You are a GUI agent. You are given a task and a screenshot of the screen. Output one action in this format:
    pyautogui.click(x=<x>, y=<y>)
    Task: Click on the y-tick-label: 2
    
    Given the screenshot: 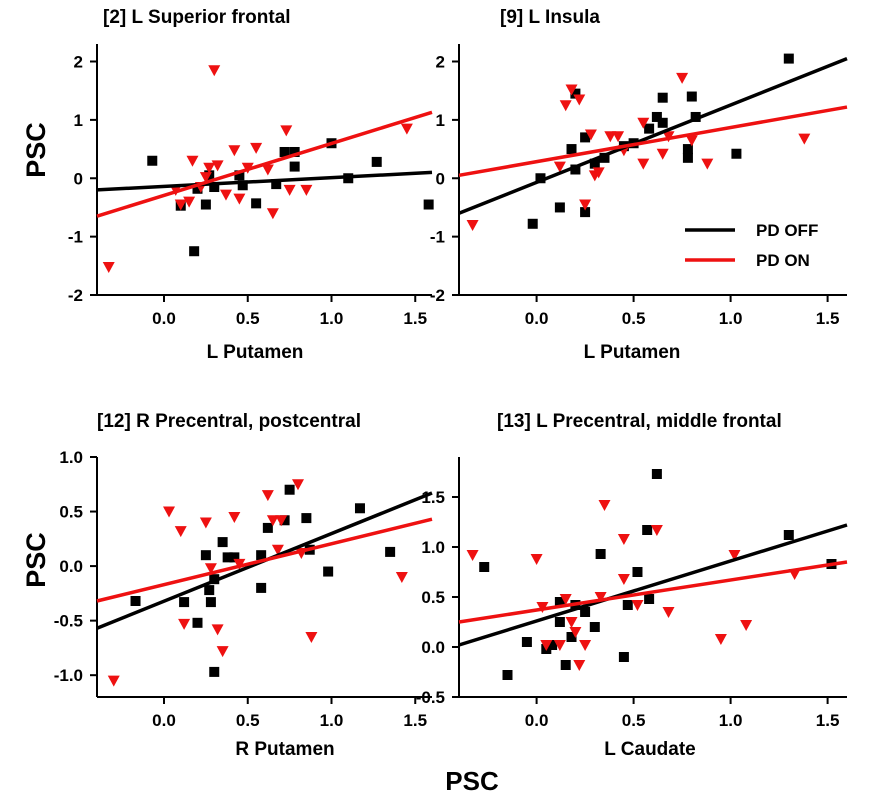 What is the action you would take?
    pyautogui.click(x=78, y=62)
    